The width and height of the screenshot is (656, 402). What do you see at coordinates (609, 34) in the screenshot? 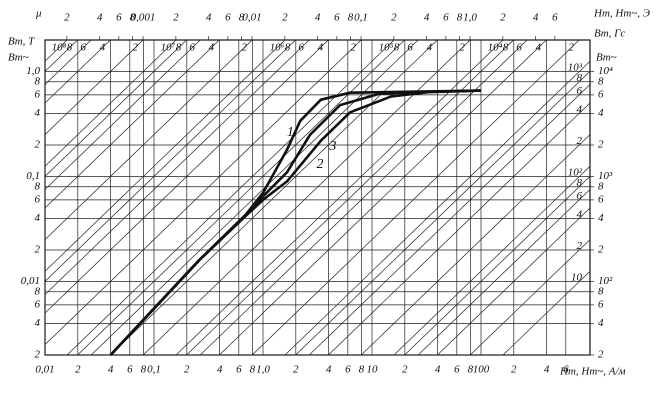
I see `y2-axis-title: Bm, Гс` at bounding box center [609, 34].